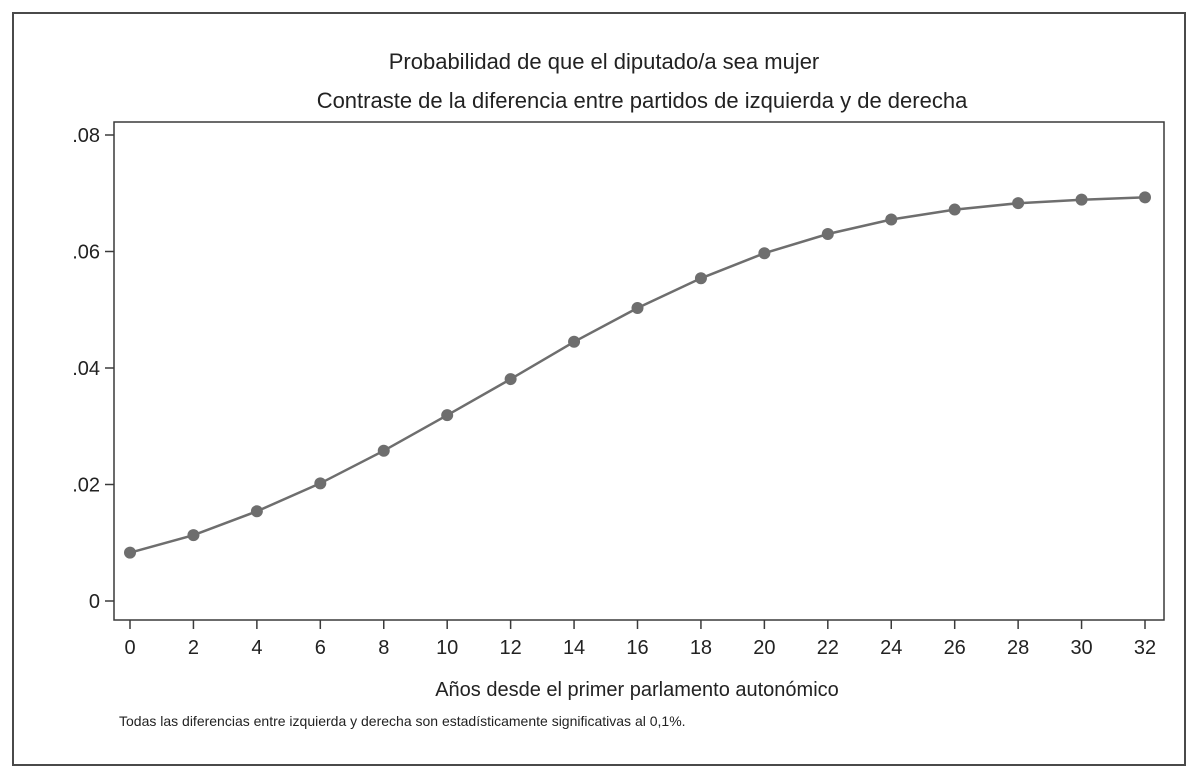 This screenshot has height=780, width=1200. I want to click on x-tick-label: 18, so click(701, 648).